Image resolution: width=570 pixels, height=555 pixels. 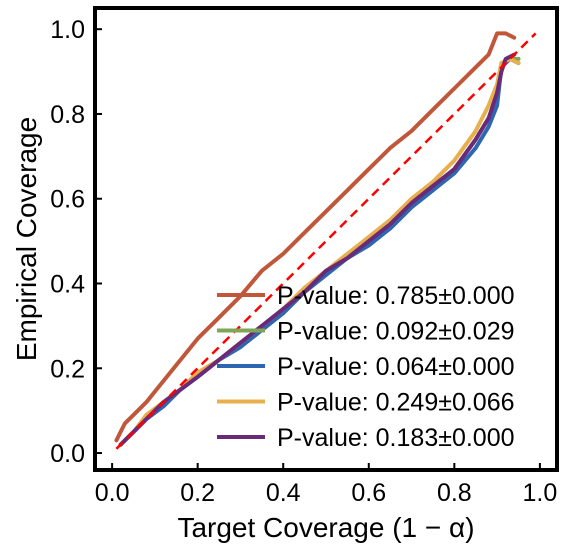 What do you see at coordinates (112, 493) in the screenshot?
I see `x-tick-label: 0.0` at bounding box center [112, 493].